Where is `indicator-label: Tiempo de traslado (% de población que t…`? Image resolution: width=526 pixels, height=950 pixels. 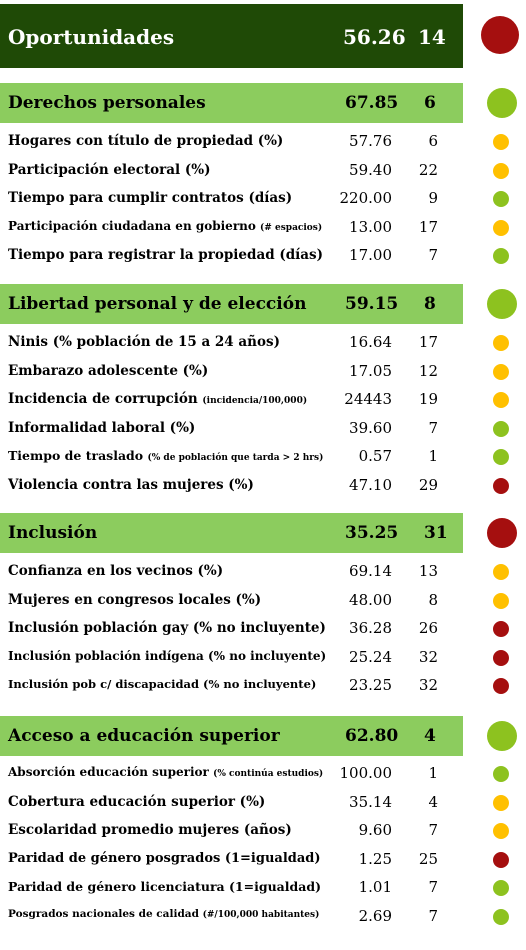 indicator-label: Tiempo de traslado (% de población que t… is located at coordinates (166, 456).